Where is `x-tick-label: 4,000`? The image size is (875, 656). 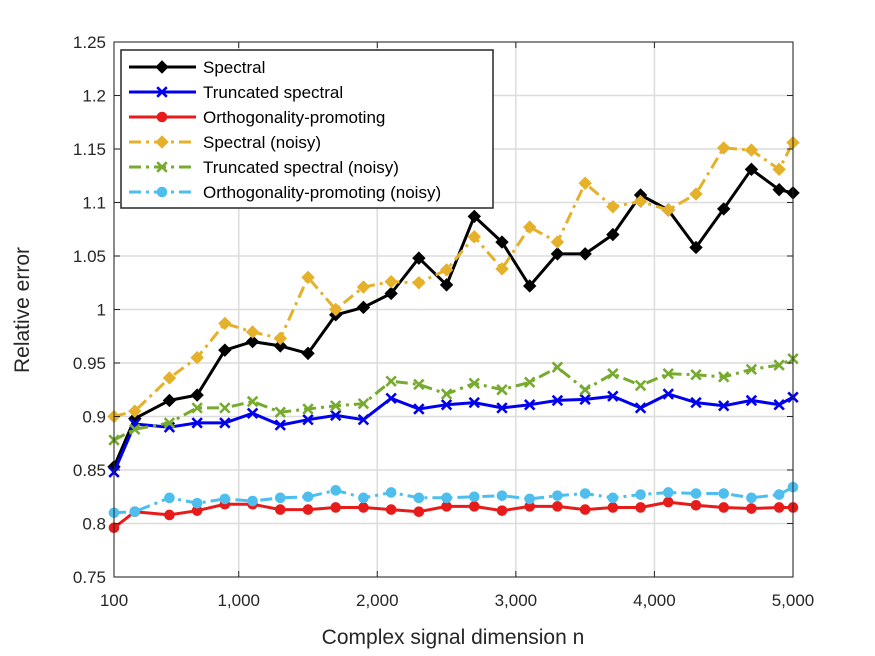
x-tick-label: 4,000 is located at coordinates (654, 600).